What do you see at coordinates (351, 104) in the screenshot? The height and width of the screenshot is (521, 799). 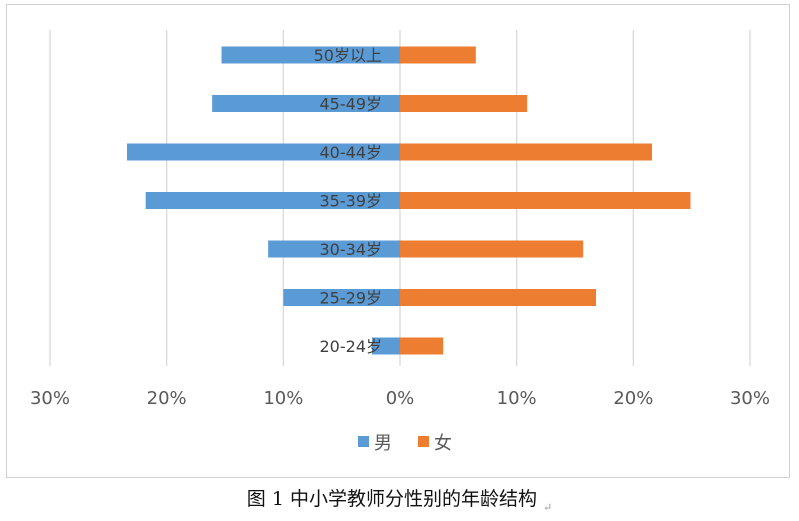 I see `category-label: 45-49岁` at bounding box center [351, 104].